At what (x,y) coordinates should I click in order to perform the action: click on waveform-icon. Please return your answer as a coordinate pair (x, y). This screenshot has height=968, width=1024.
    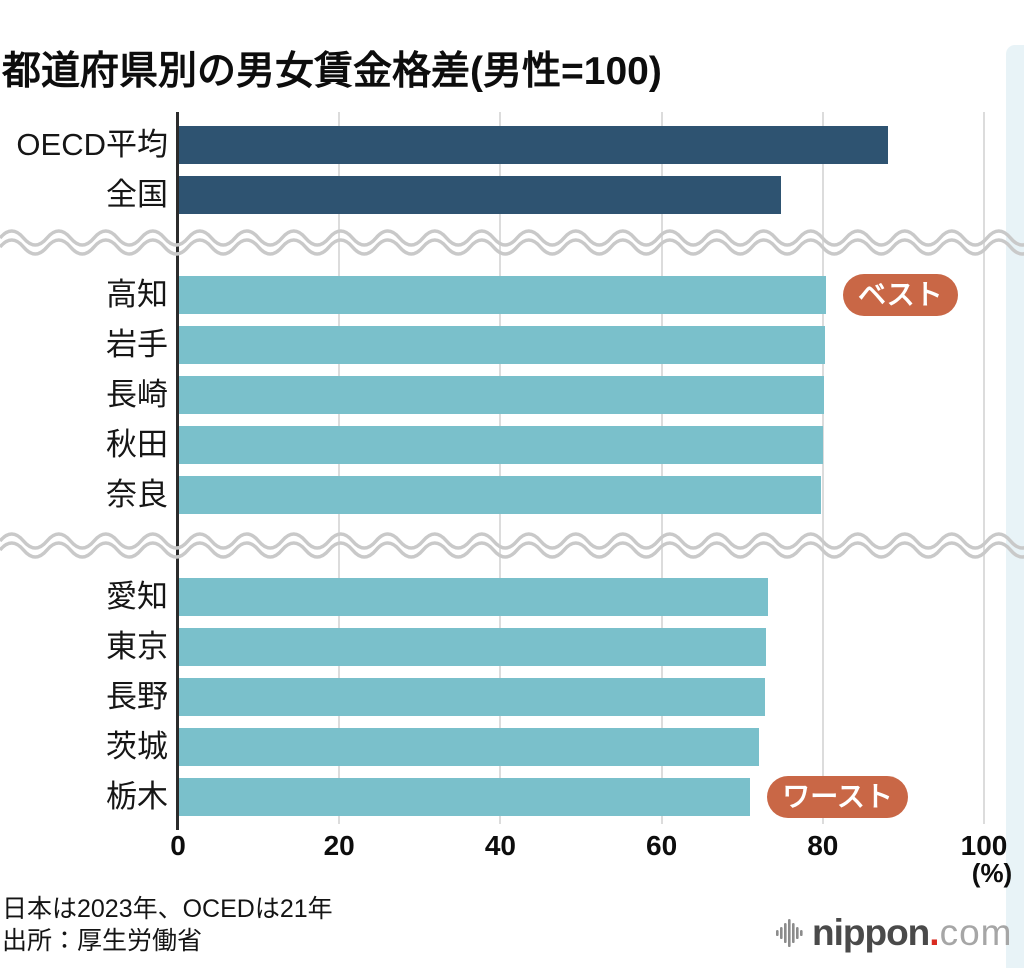
    Looking at the image, I should click on (789, 933).